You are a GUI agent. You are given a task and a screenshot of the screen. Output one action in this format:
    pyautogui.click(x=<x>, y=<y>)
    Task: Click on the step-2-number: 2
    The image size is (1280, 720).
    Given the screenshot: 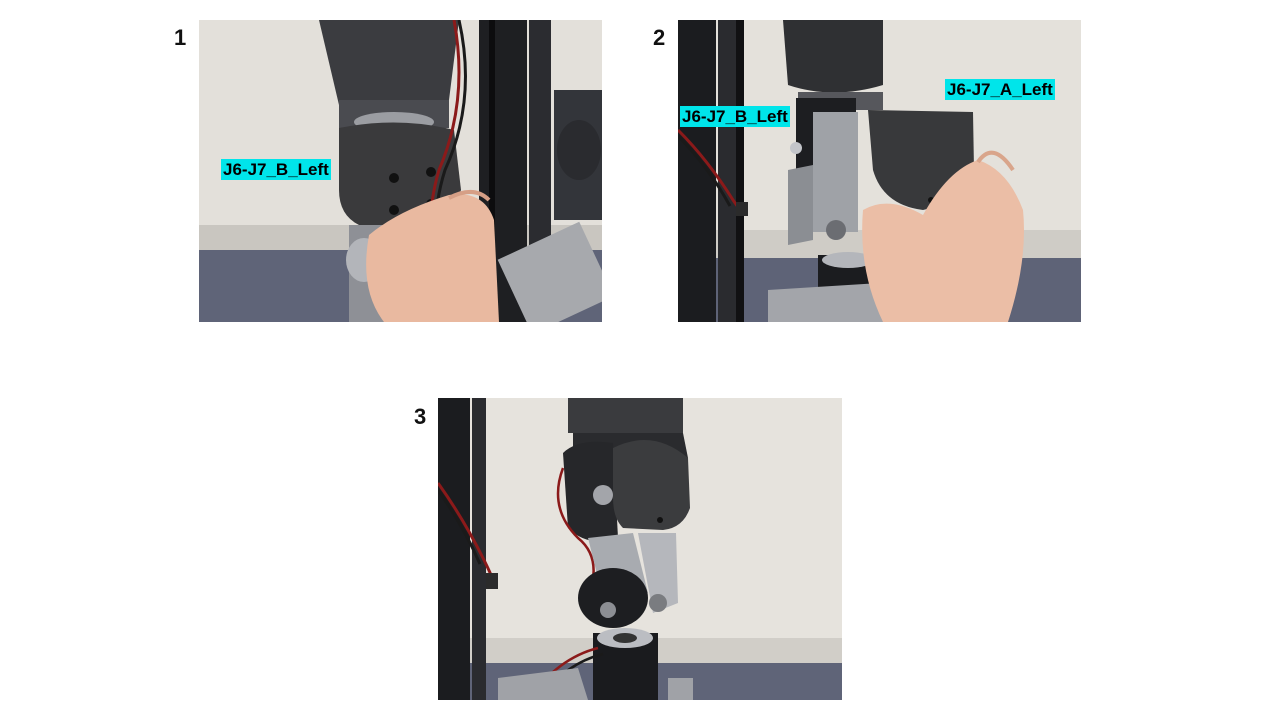 What is the action you would take?
    pyautogui.click(x=659, y=37)
    